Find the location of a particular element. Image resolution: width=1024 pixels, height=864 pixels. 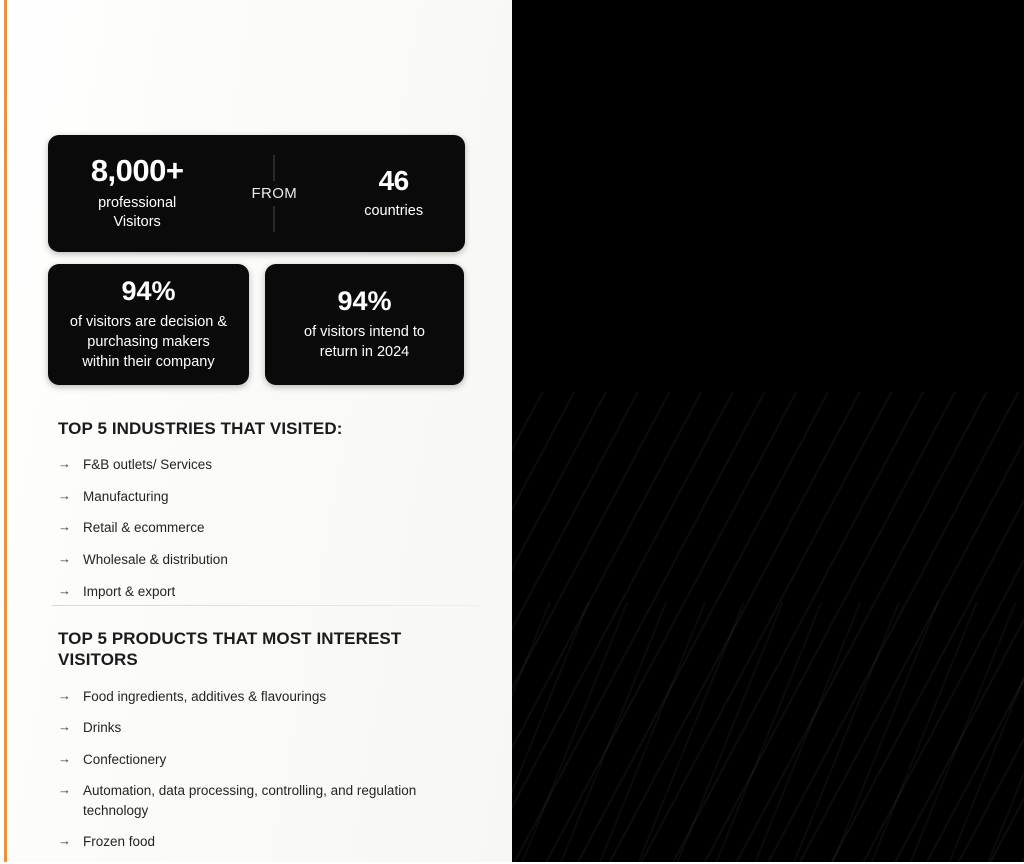

caption-line-1: of visitors intend to is located at coordinates (364, 332).